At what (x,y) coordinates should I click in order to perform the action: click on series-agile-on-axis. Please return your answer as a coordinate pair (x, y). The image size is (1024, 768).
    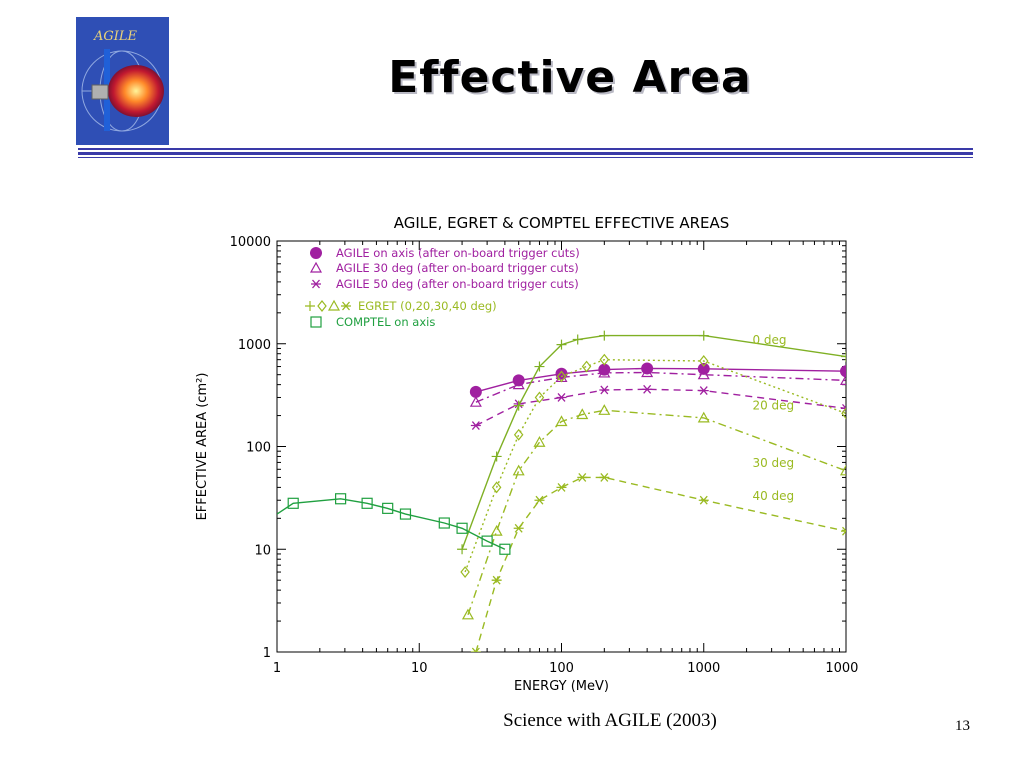
    Looking at the image, I should click on (657, 380).